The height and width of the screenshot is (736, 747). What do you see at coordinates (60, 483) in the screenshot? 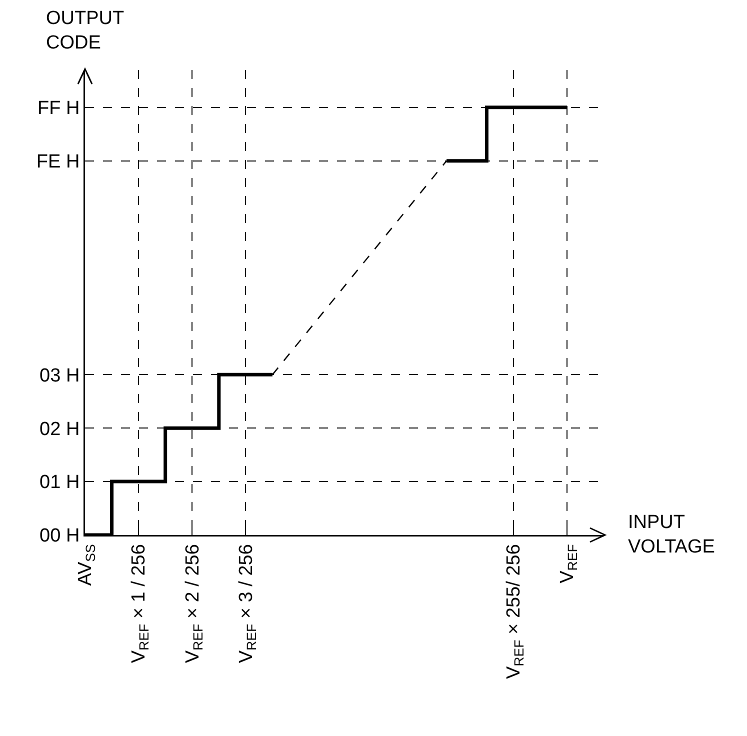
I see `y-tick-label: 01 H` at bounding box center [60, 483].